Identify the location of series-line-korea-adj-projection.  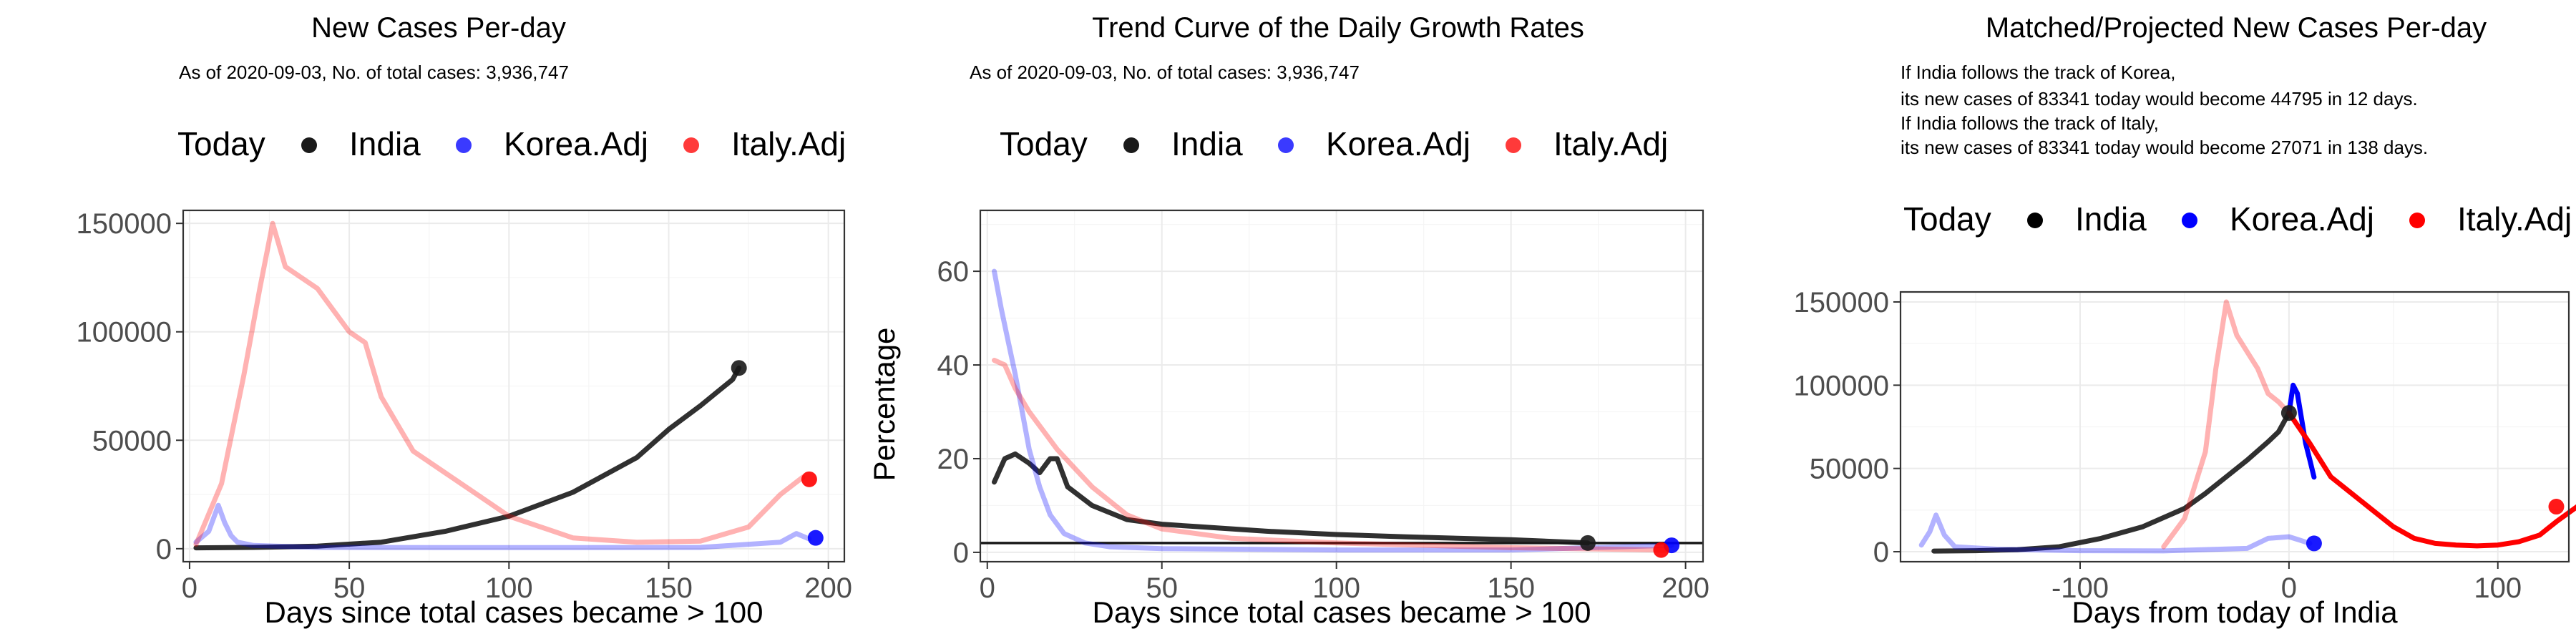
(2301, 431).